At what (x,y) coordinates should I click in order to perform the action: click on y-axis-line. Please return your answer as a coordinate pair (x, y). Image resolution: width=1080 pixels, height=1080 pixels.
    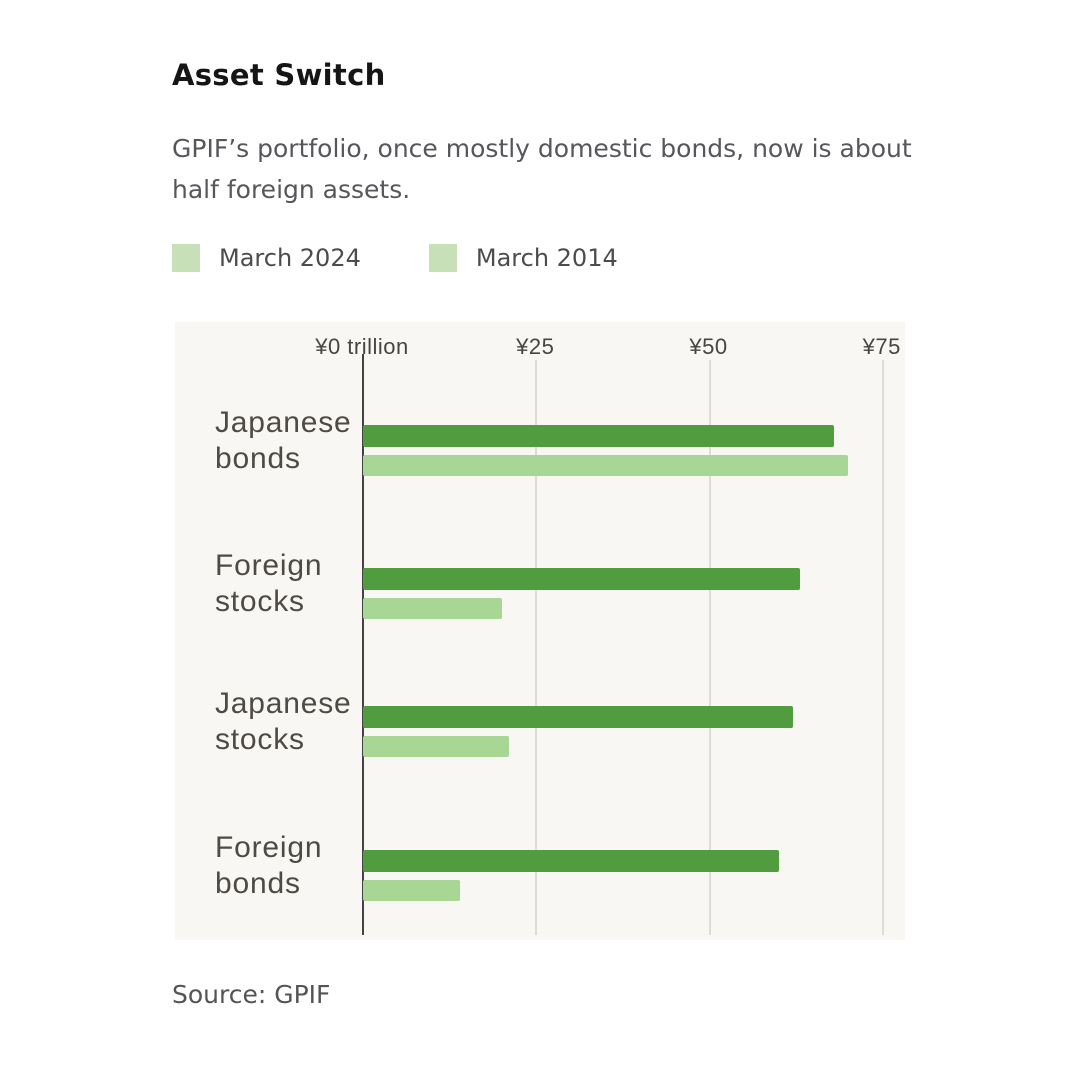
    Looking at the image, I should click on (363, 644).